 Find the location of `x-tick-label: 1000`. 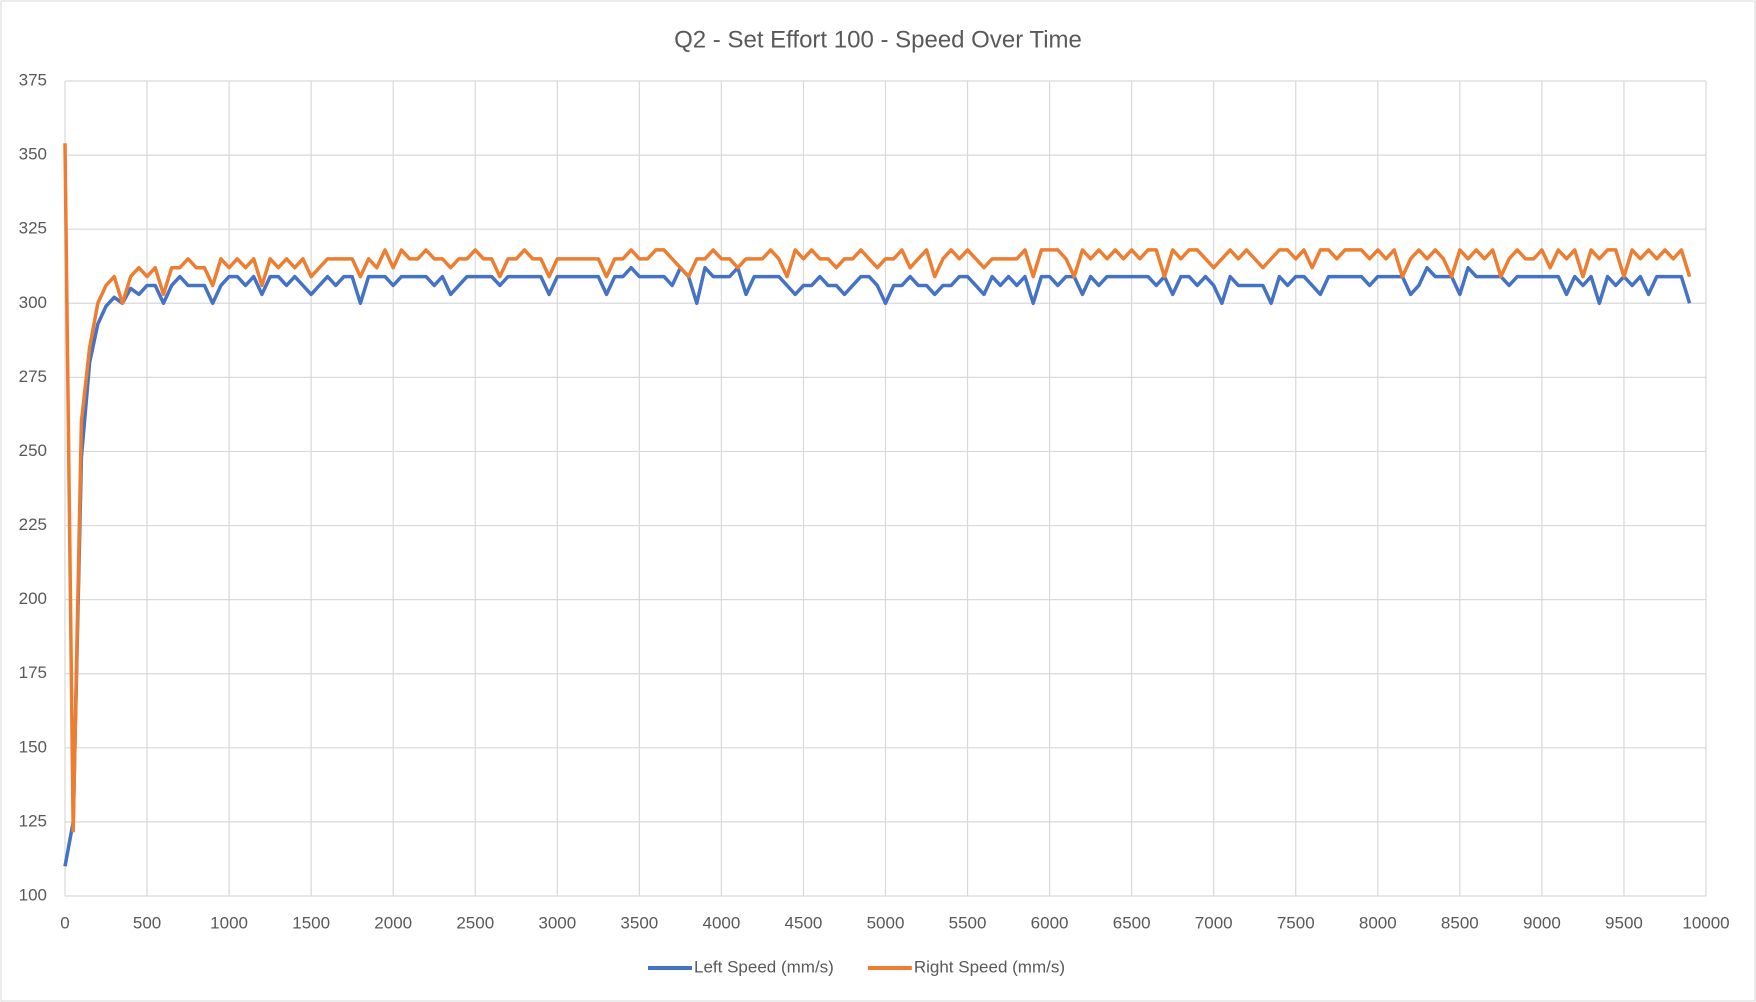

x-tick-label: 1000 is located at coordinates (229, 922).